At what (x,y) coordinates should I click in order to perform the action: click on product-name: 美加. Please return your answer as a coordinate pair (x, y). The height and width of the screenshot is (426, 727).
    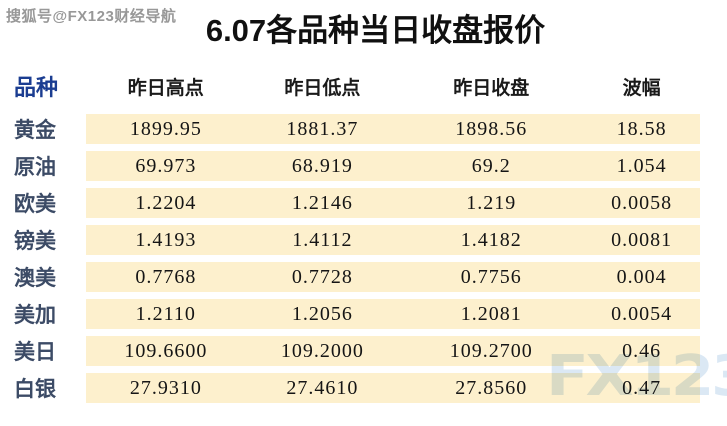
    Looking at the image, I should click on (35, 315).